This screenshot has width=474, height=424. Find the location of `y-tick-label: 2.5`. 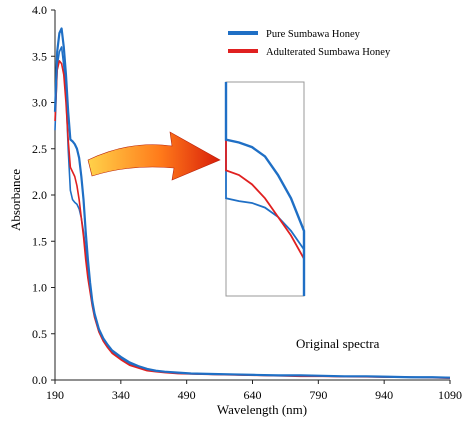

y-tick-label: 2.5 is located at coordinates (39, 149).